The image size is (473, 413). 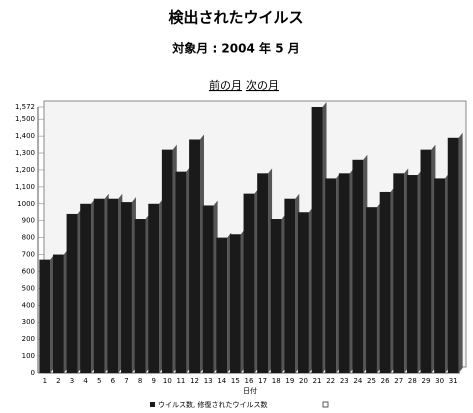 I want to click on x-tick-label: 17, so click(x=262, y=381).